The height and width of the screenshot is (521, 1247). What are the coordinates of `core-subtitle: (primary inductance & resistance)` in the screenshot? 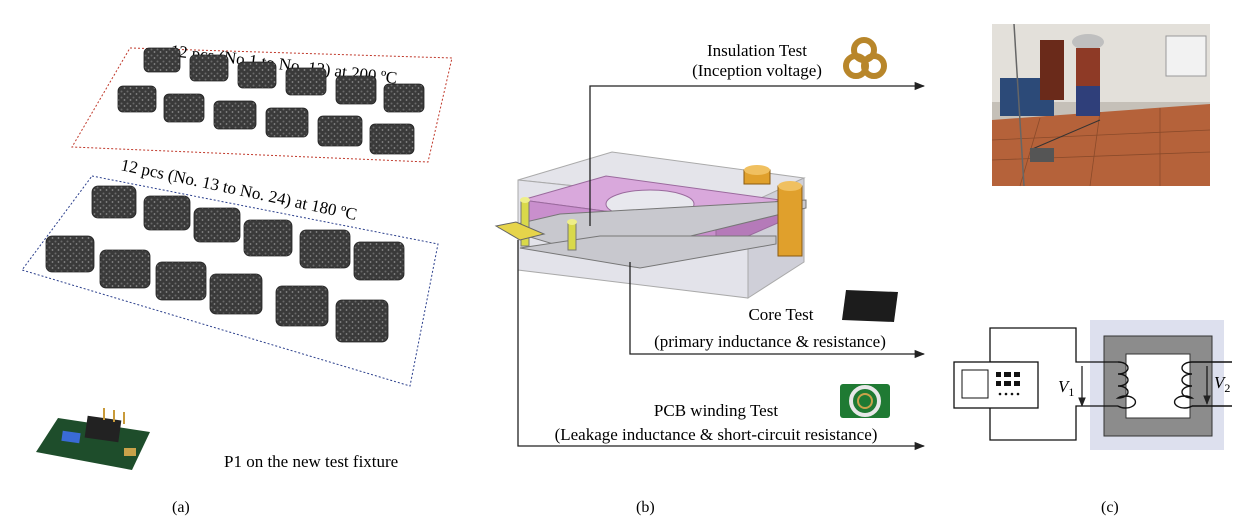 It's located at (770, 341).